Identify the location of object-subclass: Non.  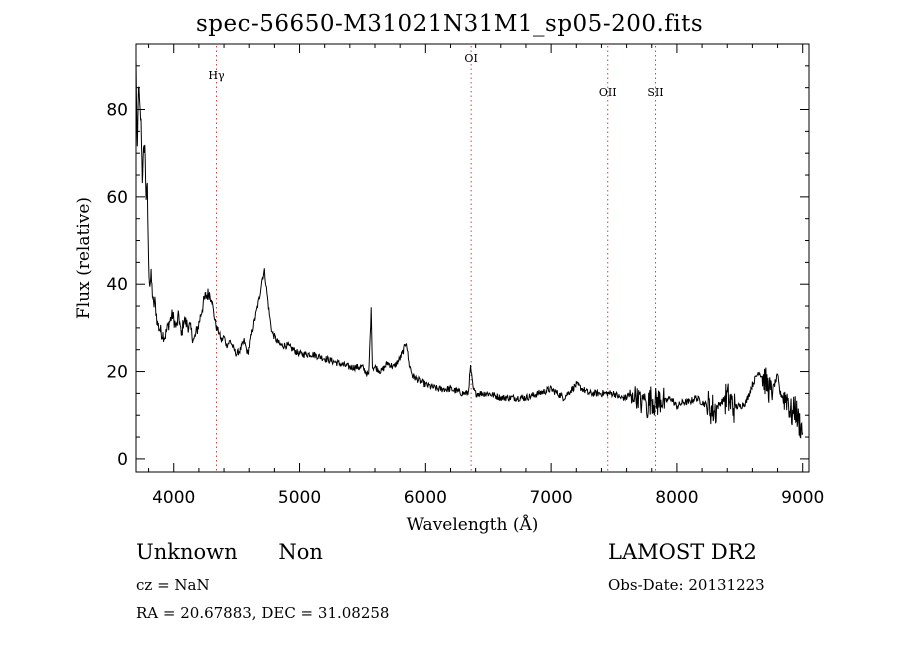
(300, 552).